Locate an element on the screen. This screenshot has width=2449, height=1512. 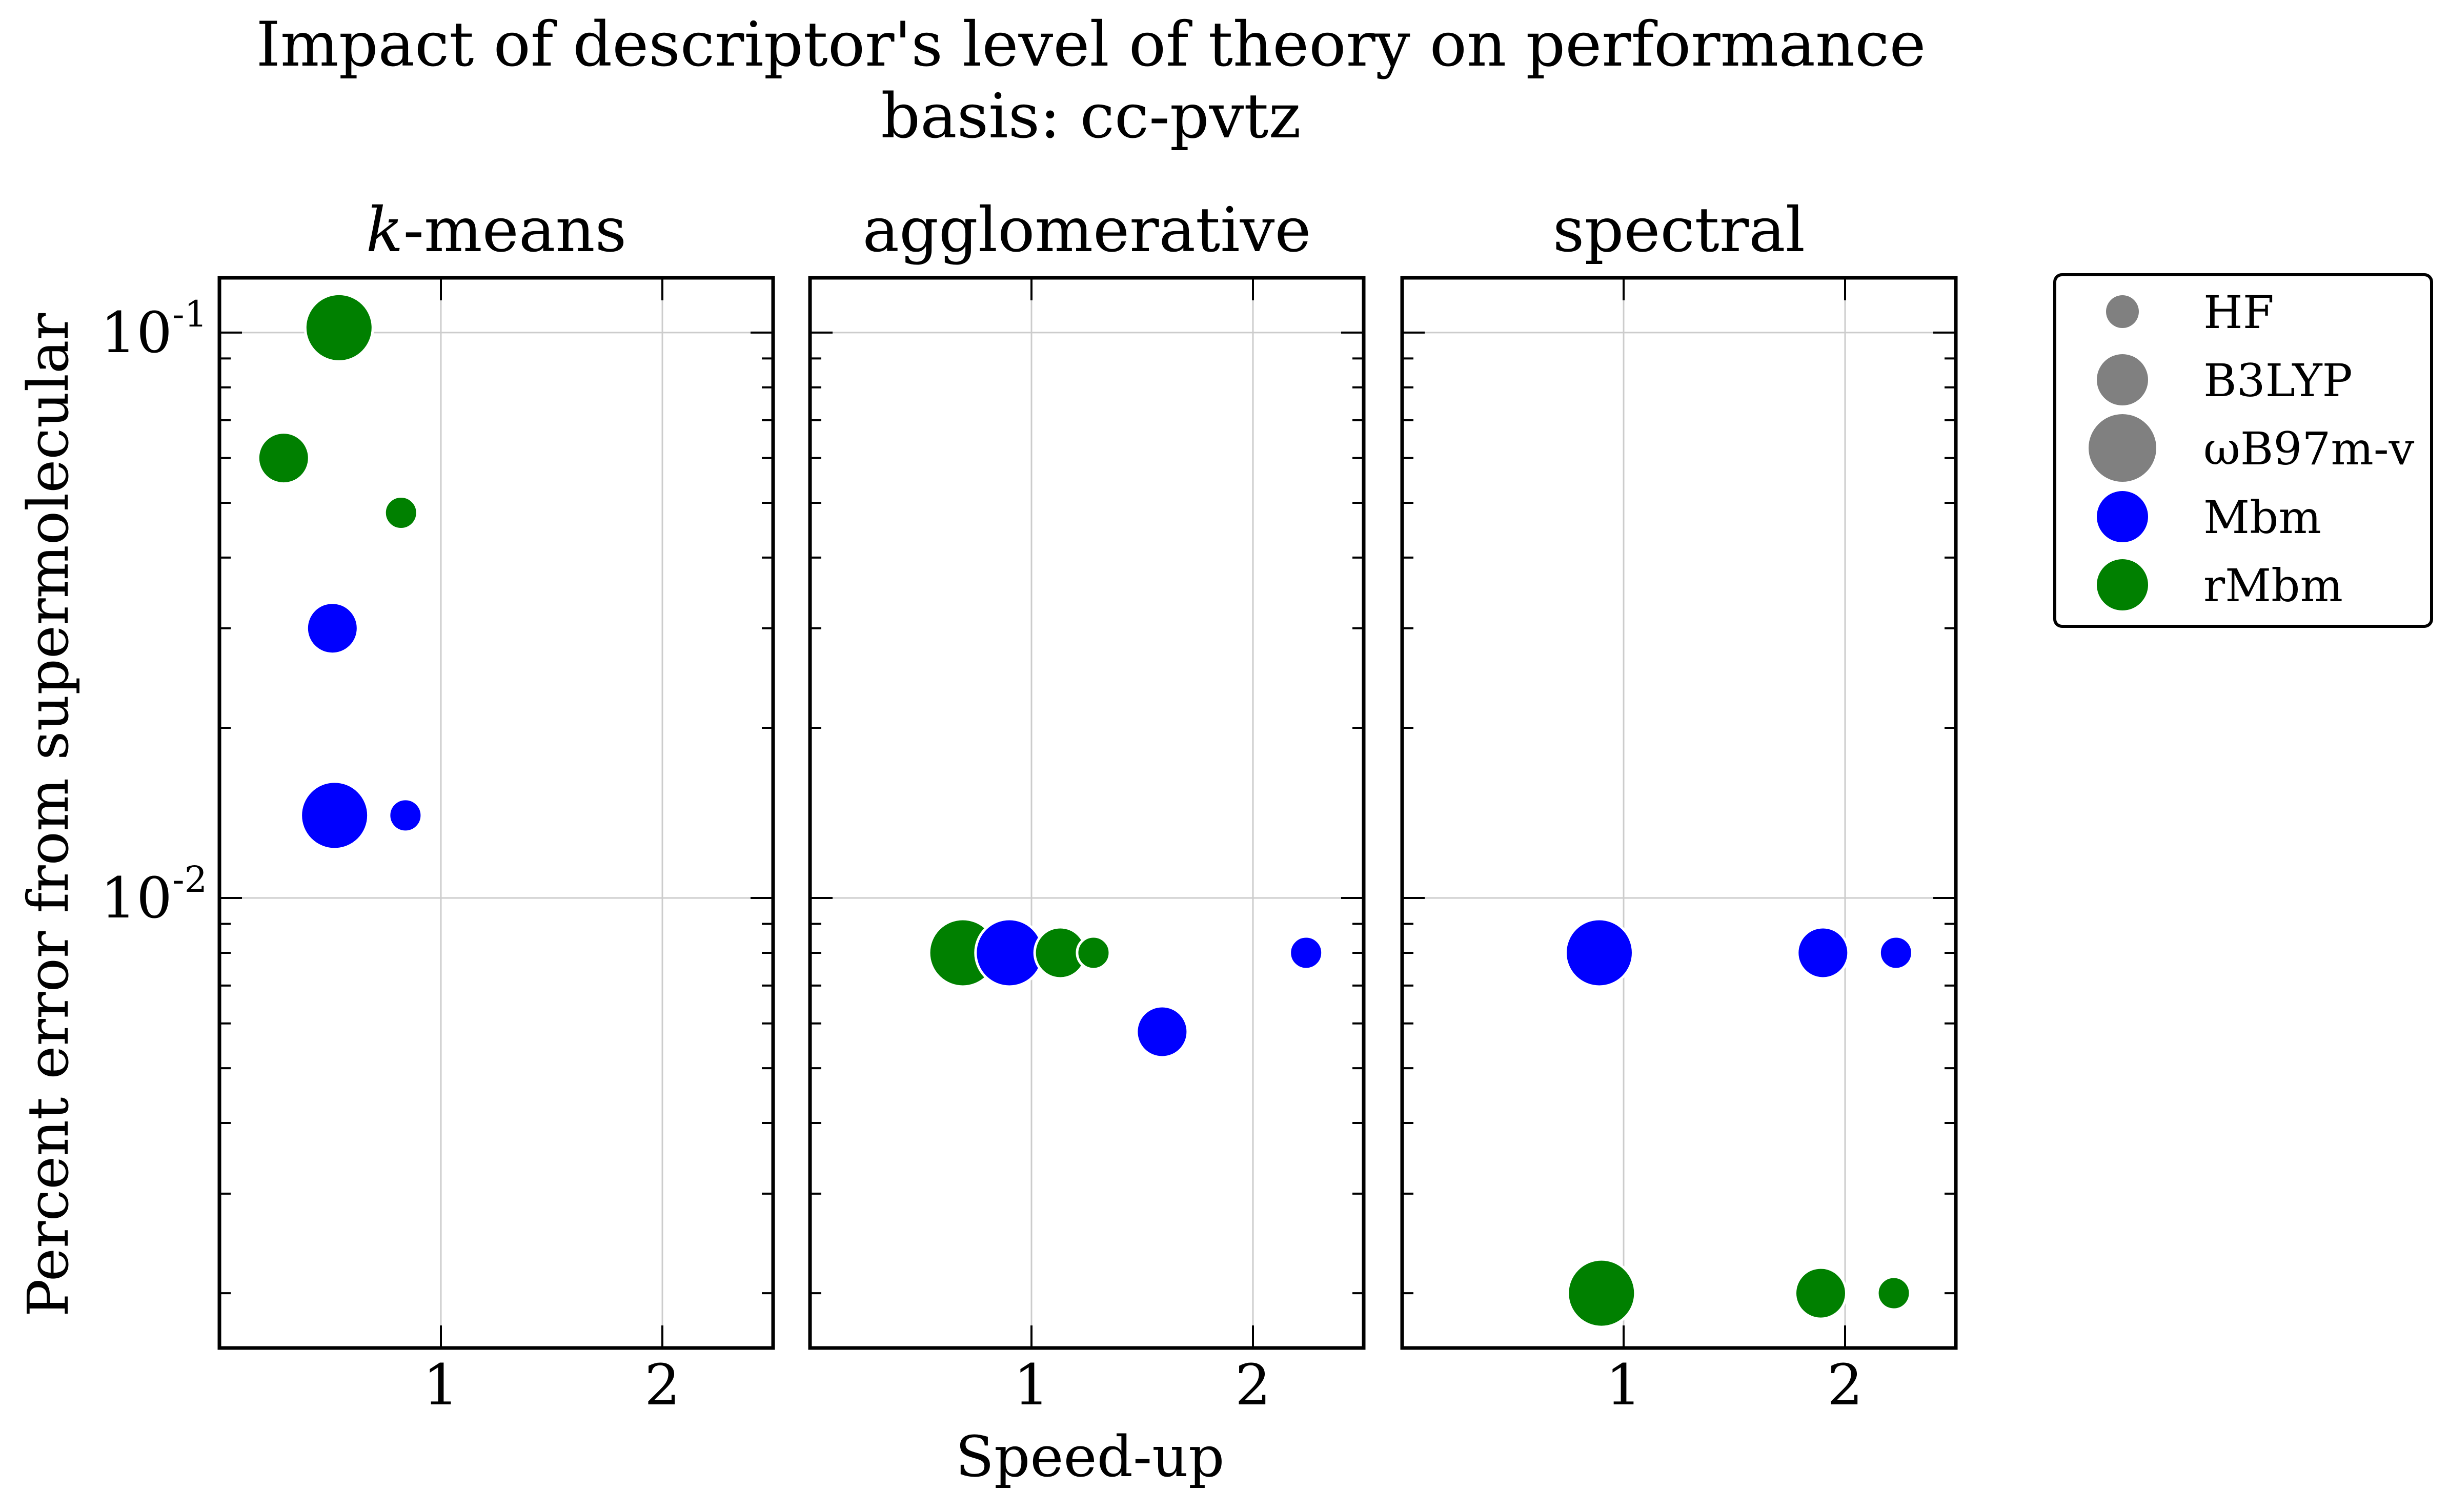
y-axis-label: Percent error from supermolecular is located at coordinates (48, 815).